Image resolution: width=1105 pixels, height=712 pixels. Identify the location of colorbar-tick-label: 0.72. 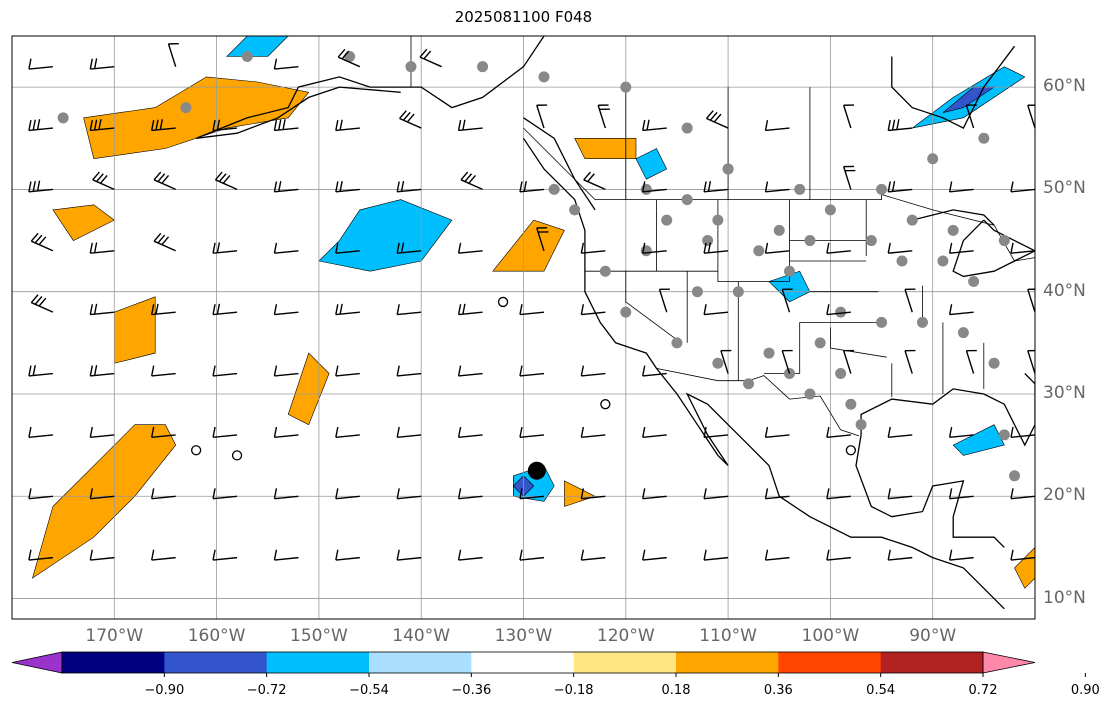
(983, 690).